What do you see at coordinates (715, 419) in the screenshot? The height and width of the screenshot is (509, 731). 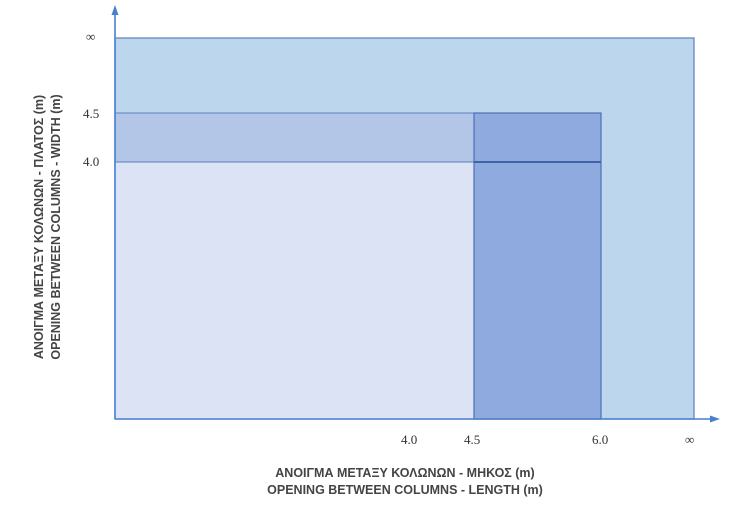 I see `x-axis-arrow` at bounding box center [715, 419].